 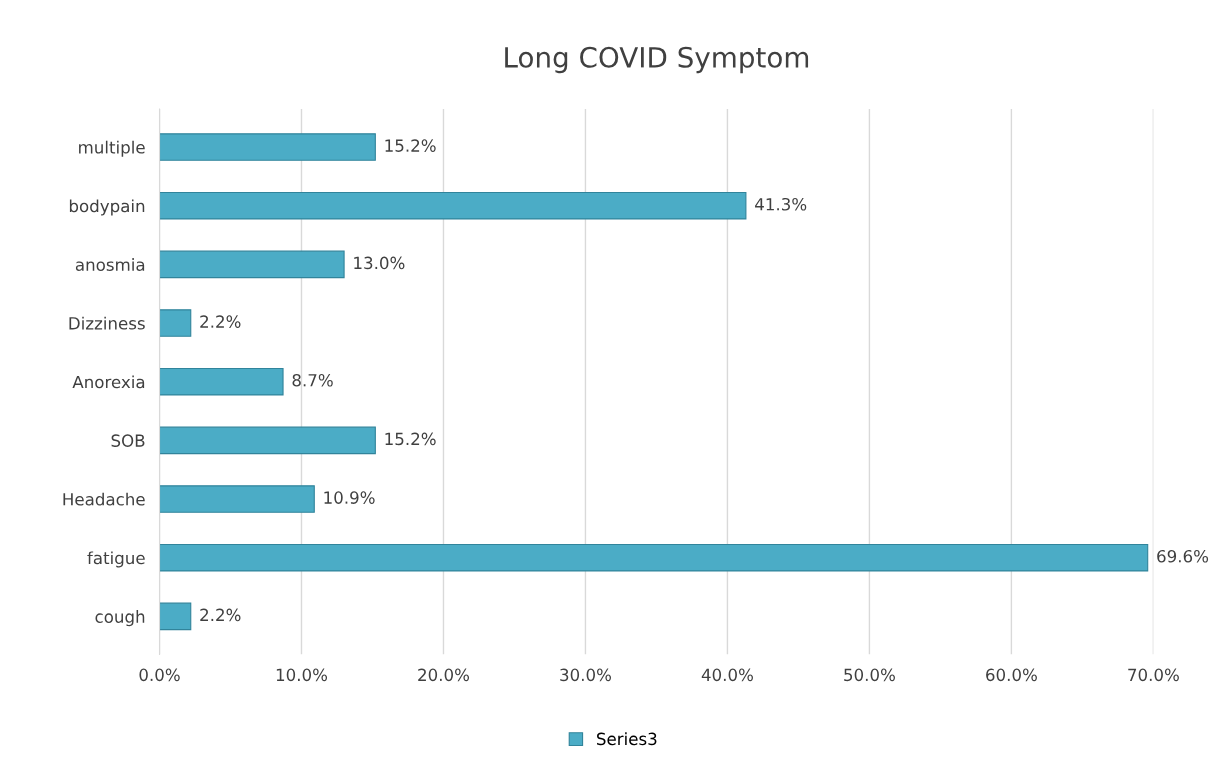 What do you see at coordinates (107, 207) in the screenshot?
I see `y-tick-label: bodypain` at bounding box center [107, 207].